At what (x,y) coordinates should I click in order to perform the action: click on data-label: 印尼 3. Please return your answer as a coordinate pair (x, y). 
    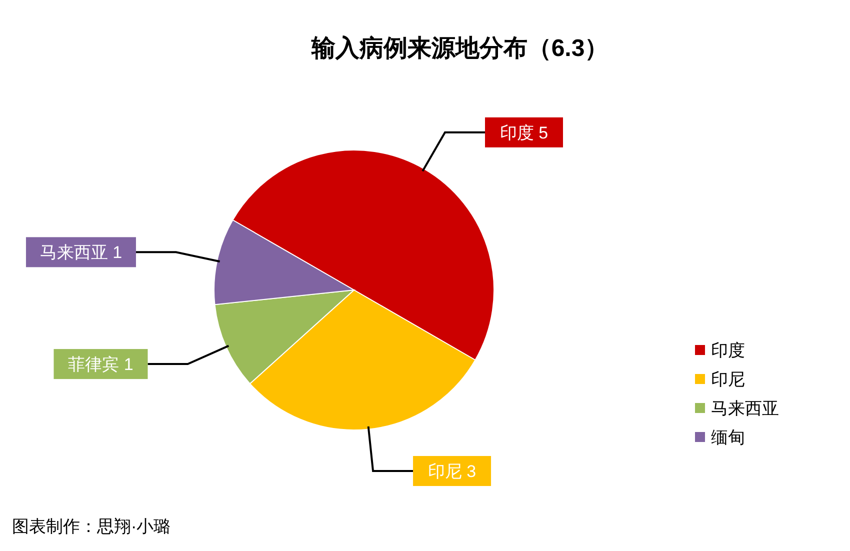
    Looking at the image, I should click on (452, 472).